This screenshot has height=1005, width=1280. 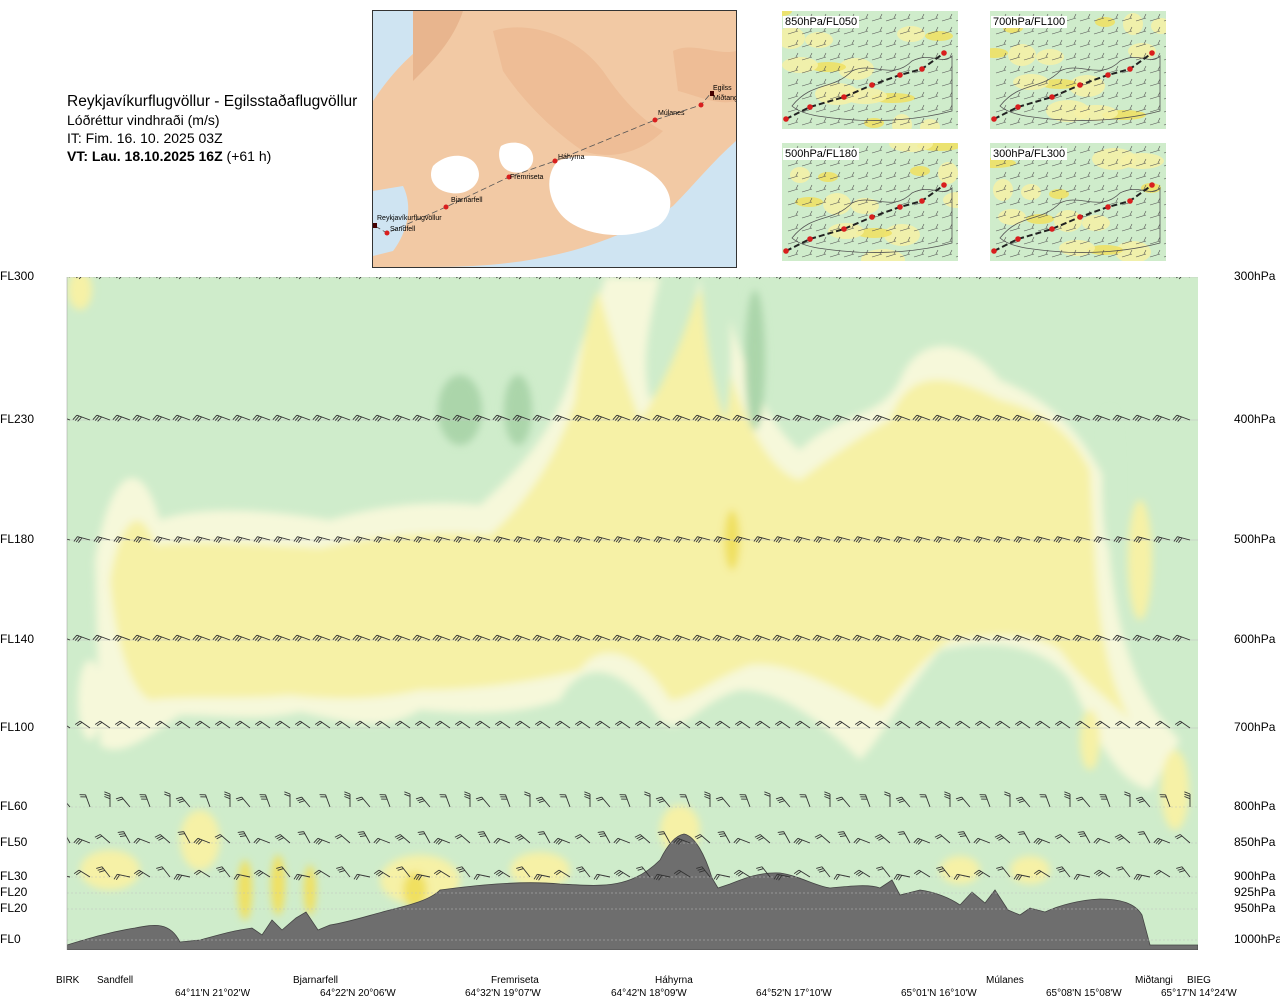 I want to click on waypoint-label: BIRK, so click(x=67, y=980).